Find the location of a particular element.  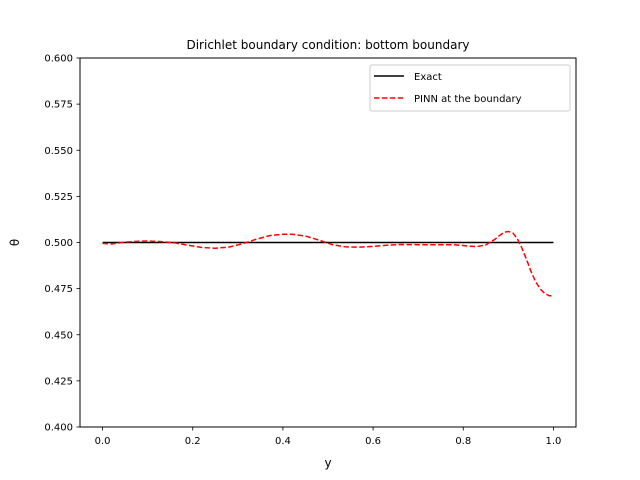

y-tick-label: 0.400 is located at coordinates (58, 428).